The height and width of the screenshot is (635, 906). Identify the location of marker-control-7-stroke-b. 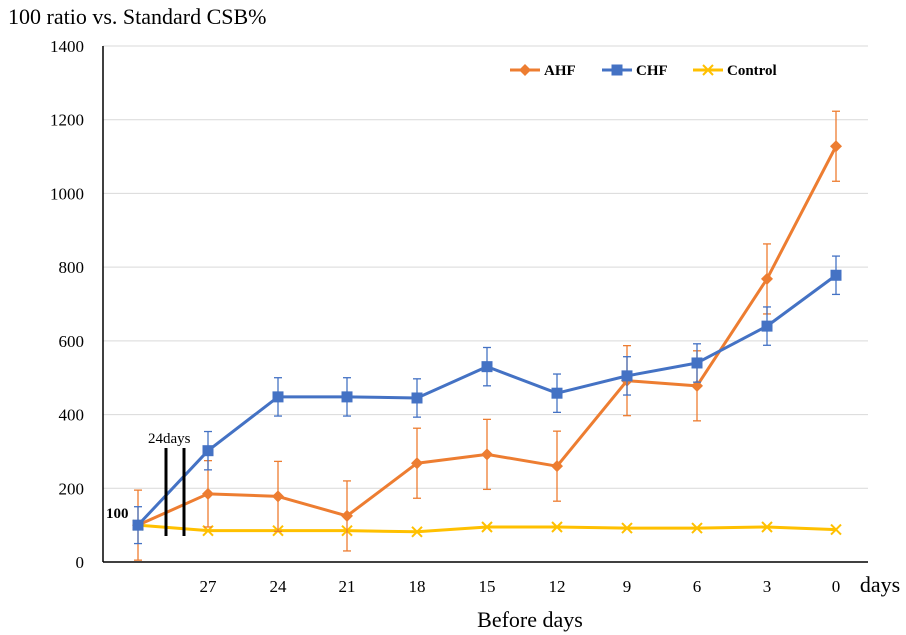
(627, 528).